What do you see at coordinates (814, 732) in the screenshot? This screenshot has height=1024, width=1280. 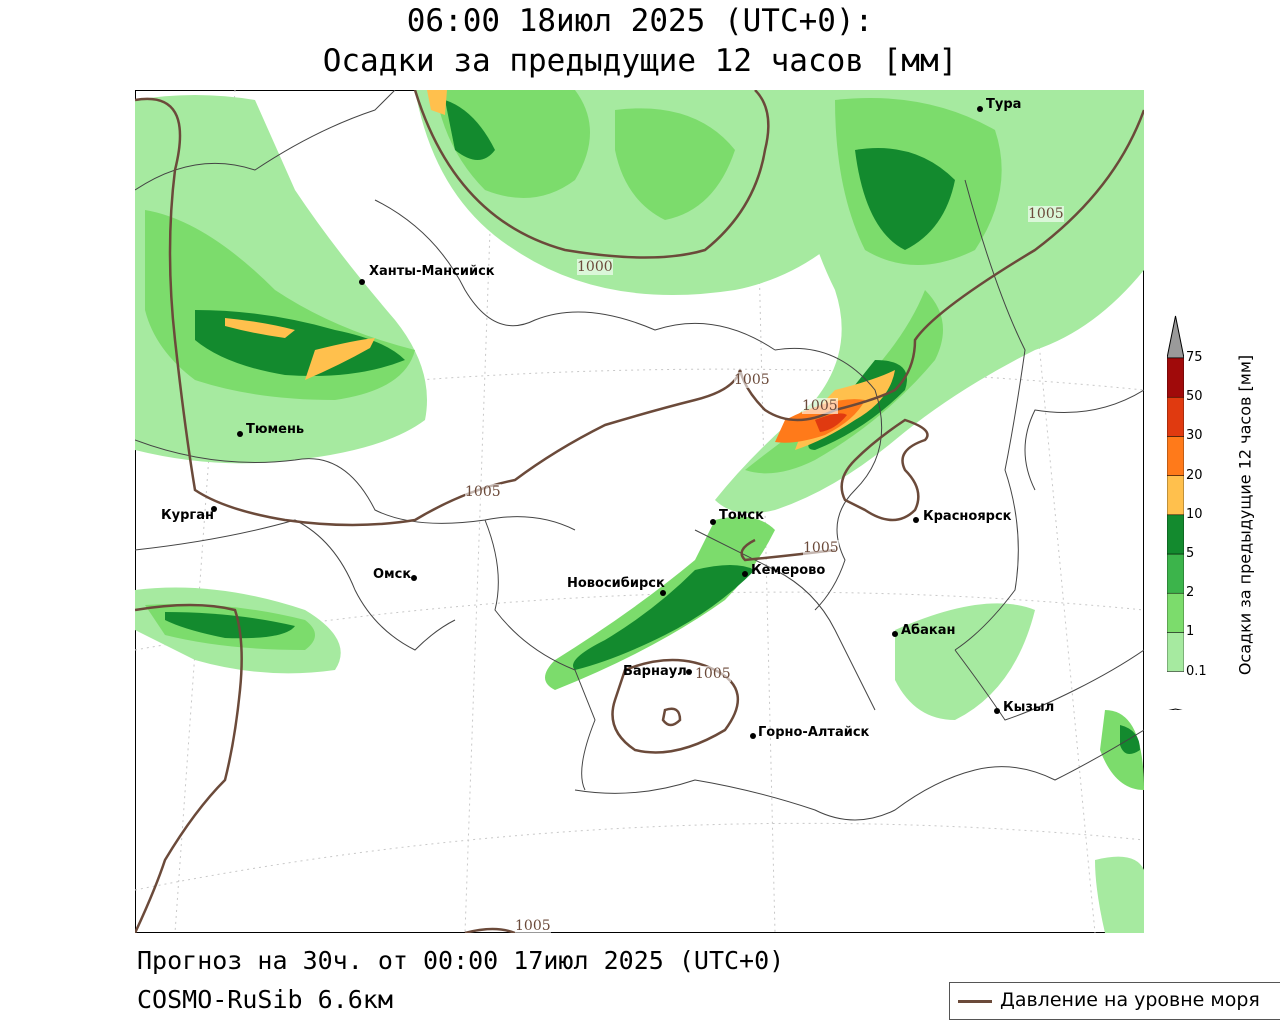 I see `city-label-gorno-altaysk: Горно-Алтайск` at bounding box center [814, 732].